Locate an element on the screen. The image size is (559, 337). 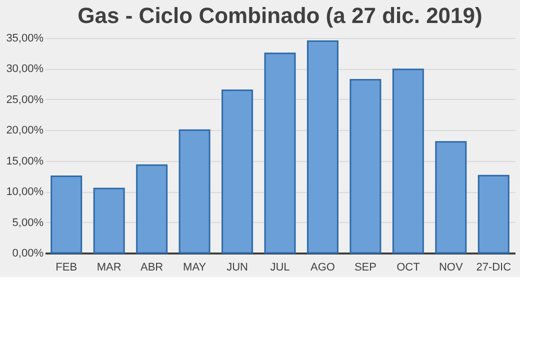
x-tick-label: MAR is located at coordinates (109, 268).